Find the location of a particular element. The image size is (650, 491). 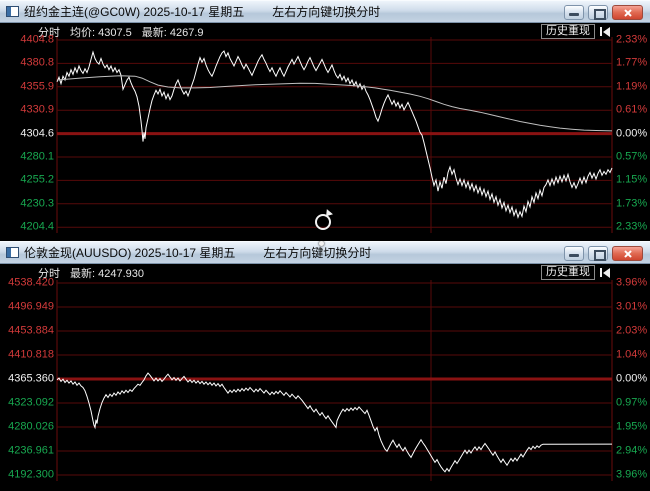

percent-axis-label: 0.97% is located at coordinates (632, 402).